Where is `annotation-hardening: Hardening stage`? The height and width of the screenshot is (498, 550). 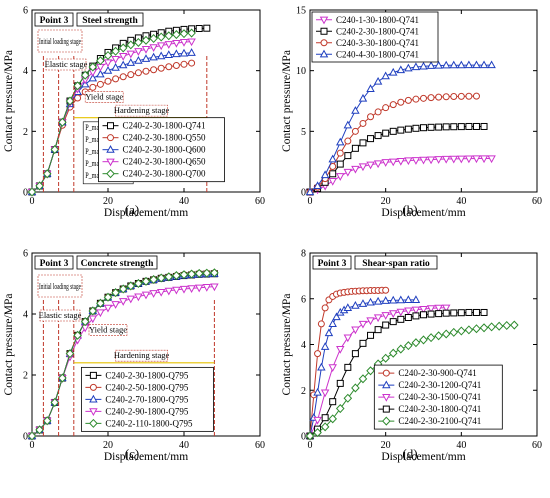
annotation-hardening: Hardening stage is located at coordinates (142, 355).